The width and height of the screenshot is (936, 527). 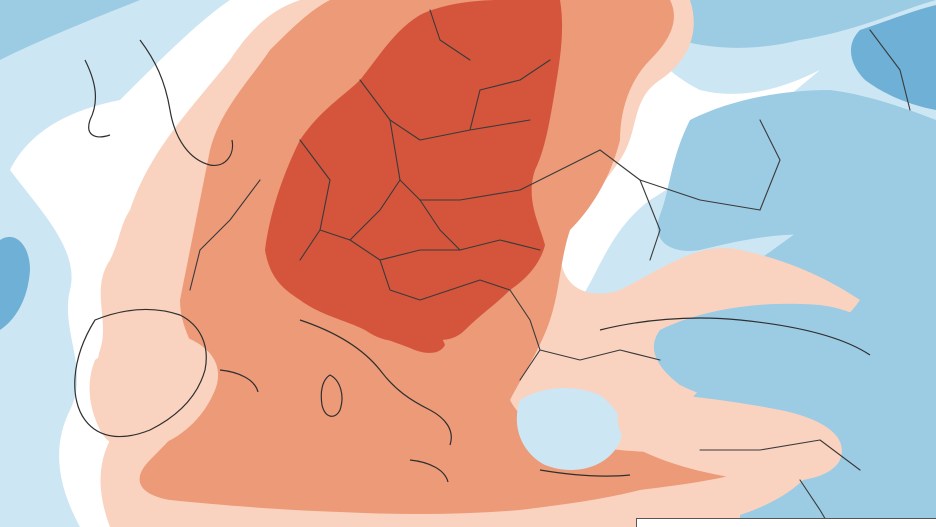 I want to click on light-warm-anatolia, so click(x=729, y=436).